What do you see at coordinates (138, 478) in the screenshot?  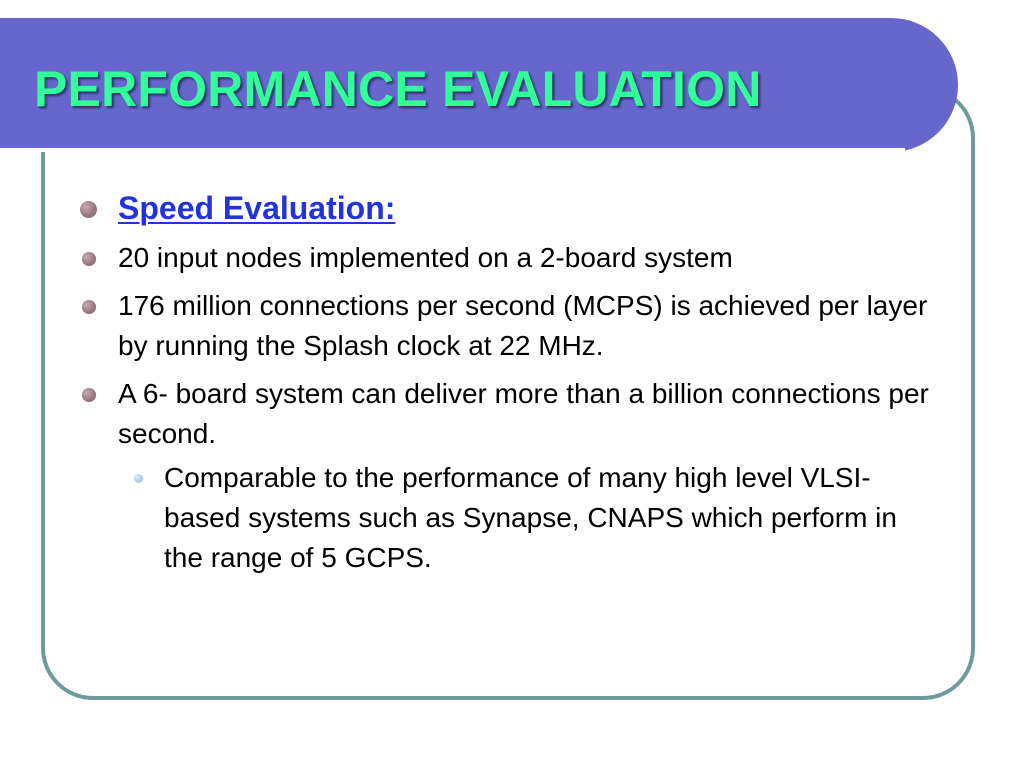 I see `sub-bullet-dot-icon` at bounding box center [138, 478].